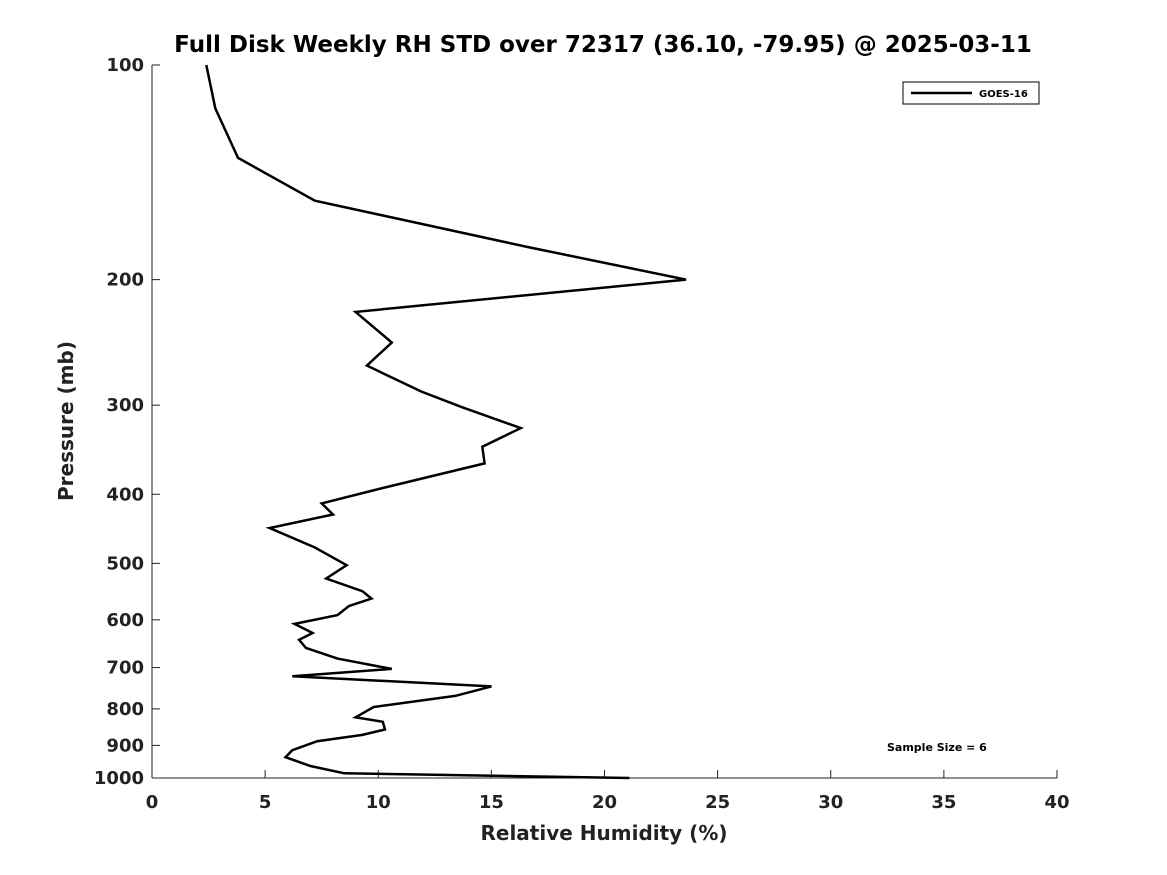 The width and height of the screenshot is (1167, 875). I want to click on x-tick-label: 35, so click(943, 802).